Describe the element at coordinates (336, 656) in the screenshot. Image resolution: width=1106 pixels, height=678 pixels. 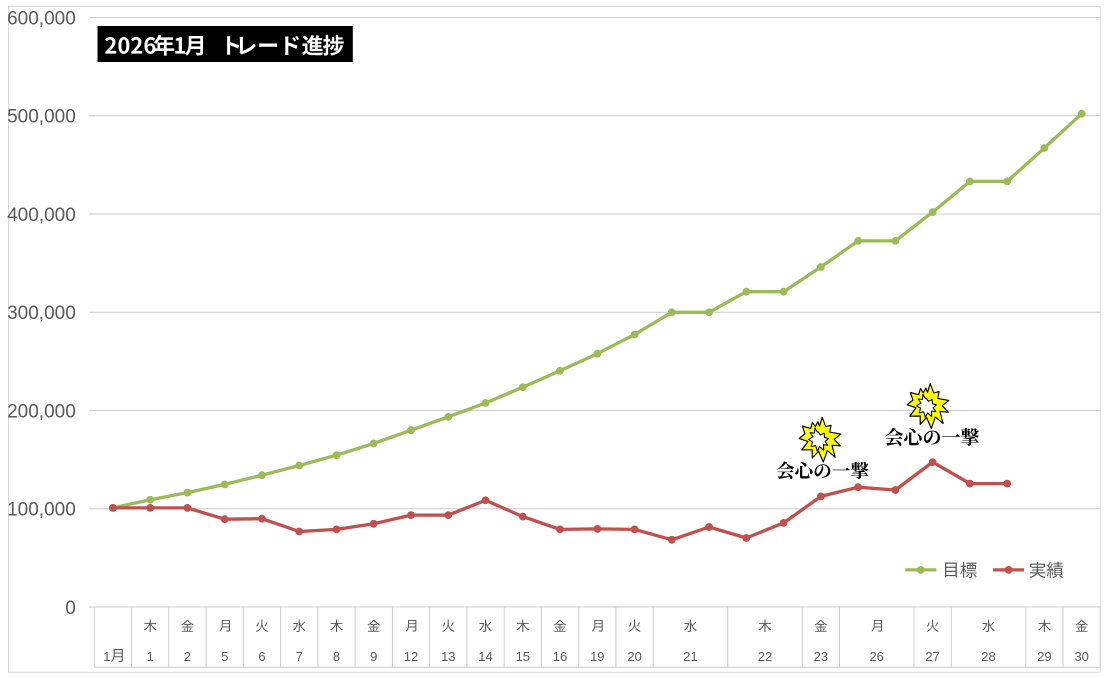
I see `svg-text: 8` at that location.